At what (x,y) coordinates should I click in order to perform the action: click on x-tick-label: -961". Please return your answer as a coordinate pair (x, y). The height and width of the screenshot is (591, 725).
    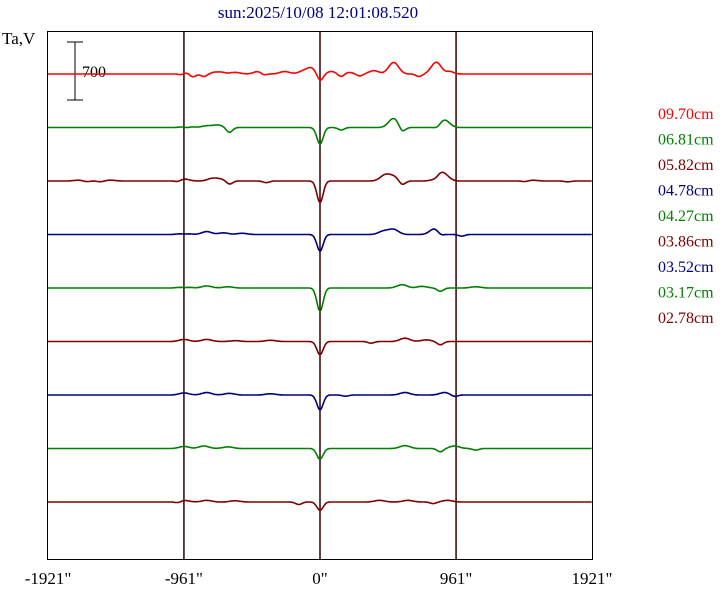
    Looking at the image, I should click on (184, 578).